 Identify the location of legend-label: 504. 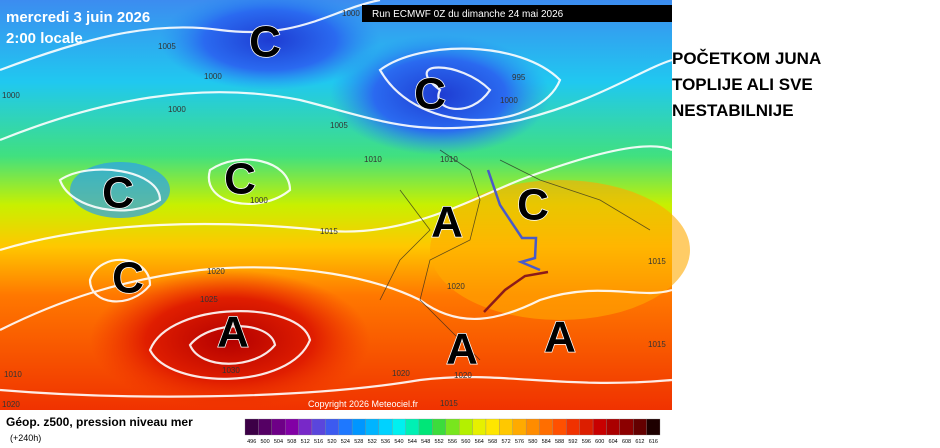
(278, 442).